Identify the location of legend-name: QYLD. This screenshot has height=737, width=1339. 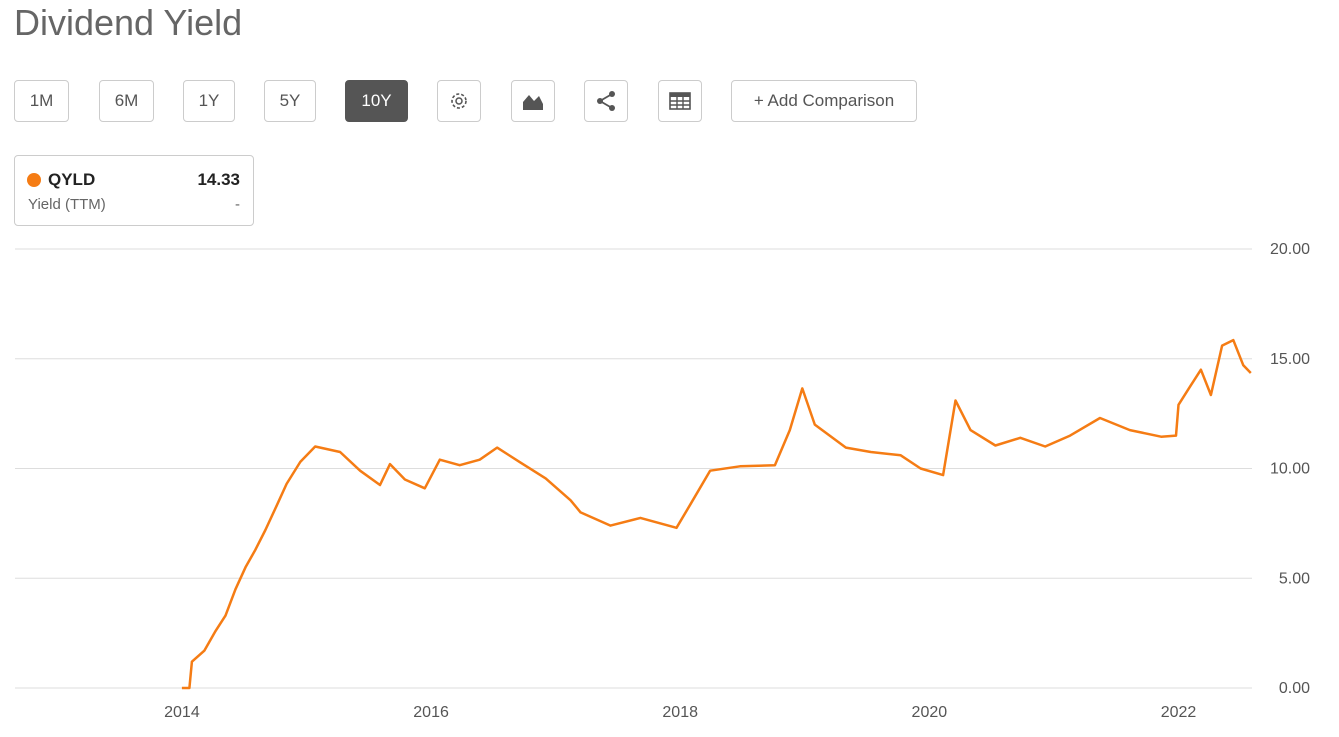
(72, 179).